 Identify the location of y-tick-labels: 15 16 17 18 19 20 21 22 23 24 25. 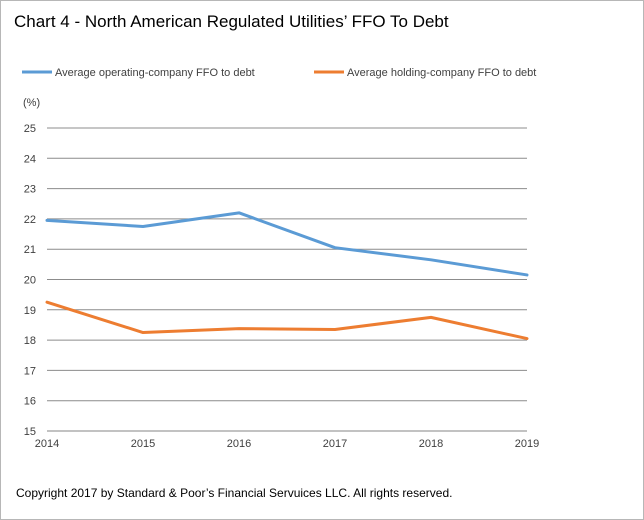
(30, 280).